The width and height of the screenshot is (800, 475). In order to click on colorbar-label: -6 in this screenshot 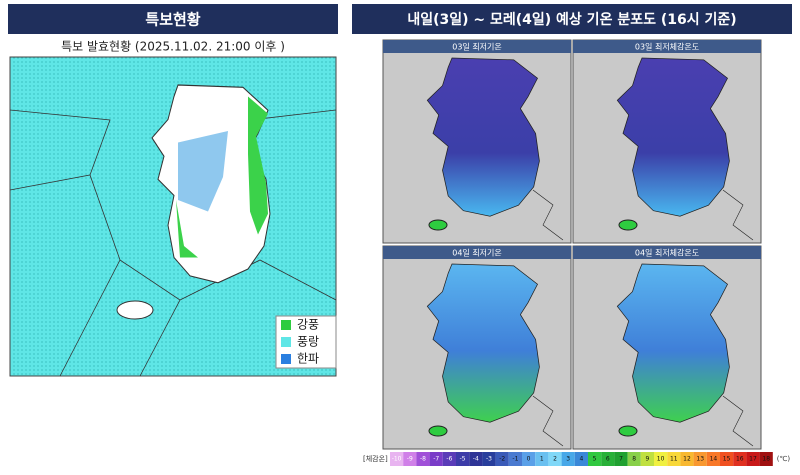, I will do `click(449, 459)`.